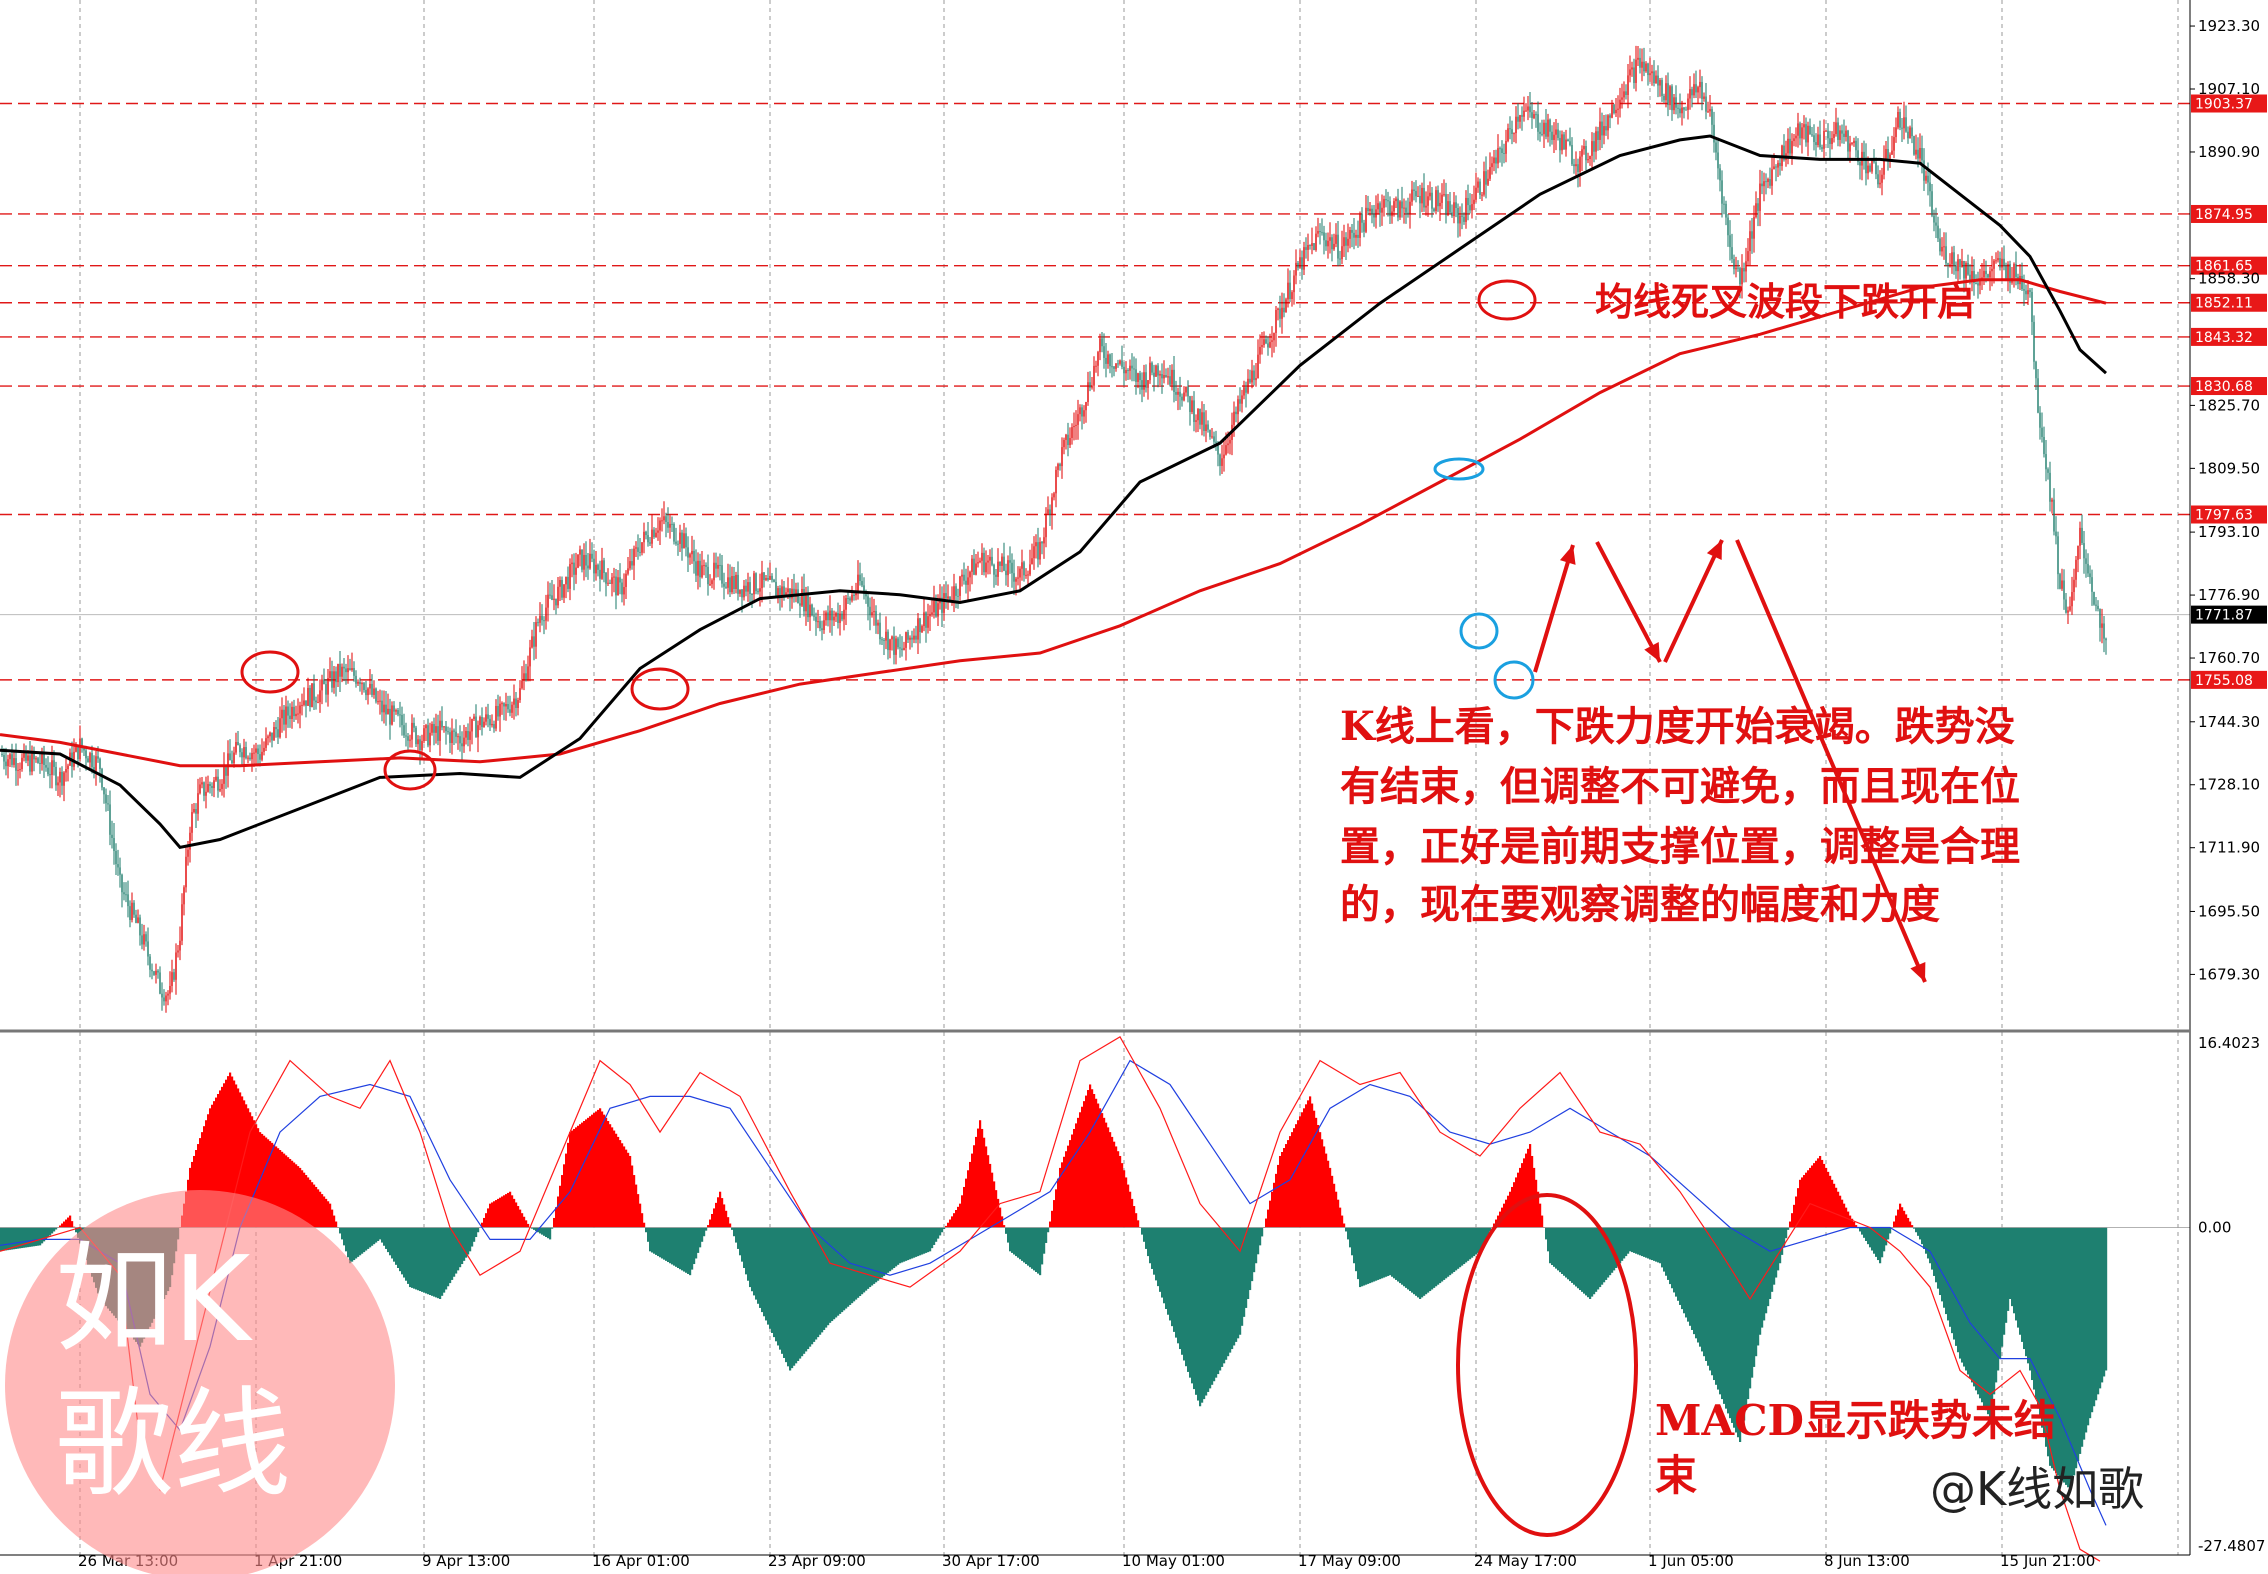 Image resolution: width=2268 pixels, height=1574 pixels. Describe the element at coordinates (1867, 1561) in the screenshot. I see `date-tick-label: 8 Jun 13:00` at that location.